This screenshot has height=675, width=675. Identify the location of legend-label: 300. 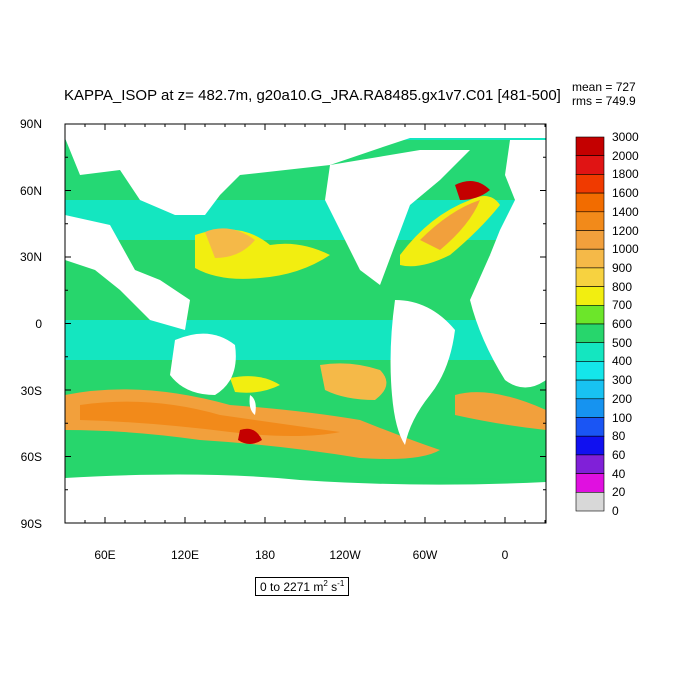
(622, 380).